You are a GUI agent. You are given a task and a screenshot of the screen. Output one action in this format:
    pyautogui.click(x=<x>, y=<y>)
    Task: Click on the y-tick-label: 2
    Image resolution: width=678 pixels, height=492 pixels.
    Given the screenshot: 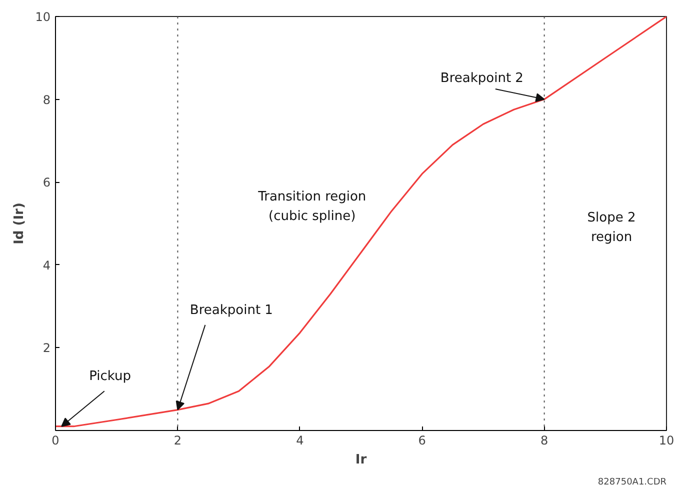 What is the action you would take?
    pyautogui.click(x=46, y=348)
    